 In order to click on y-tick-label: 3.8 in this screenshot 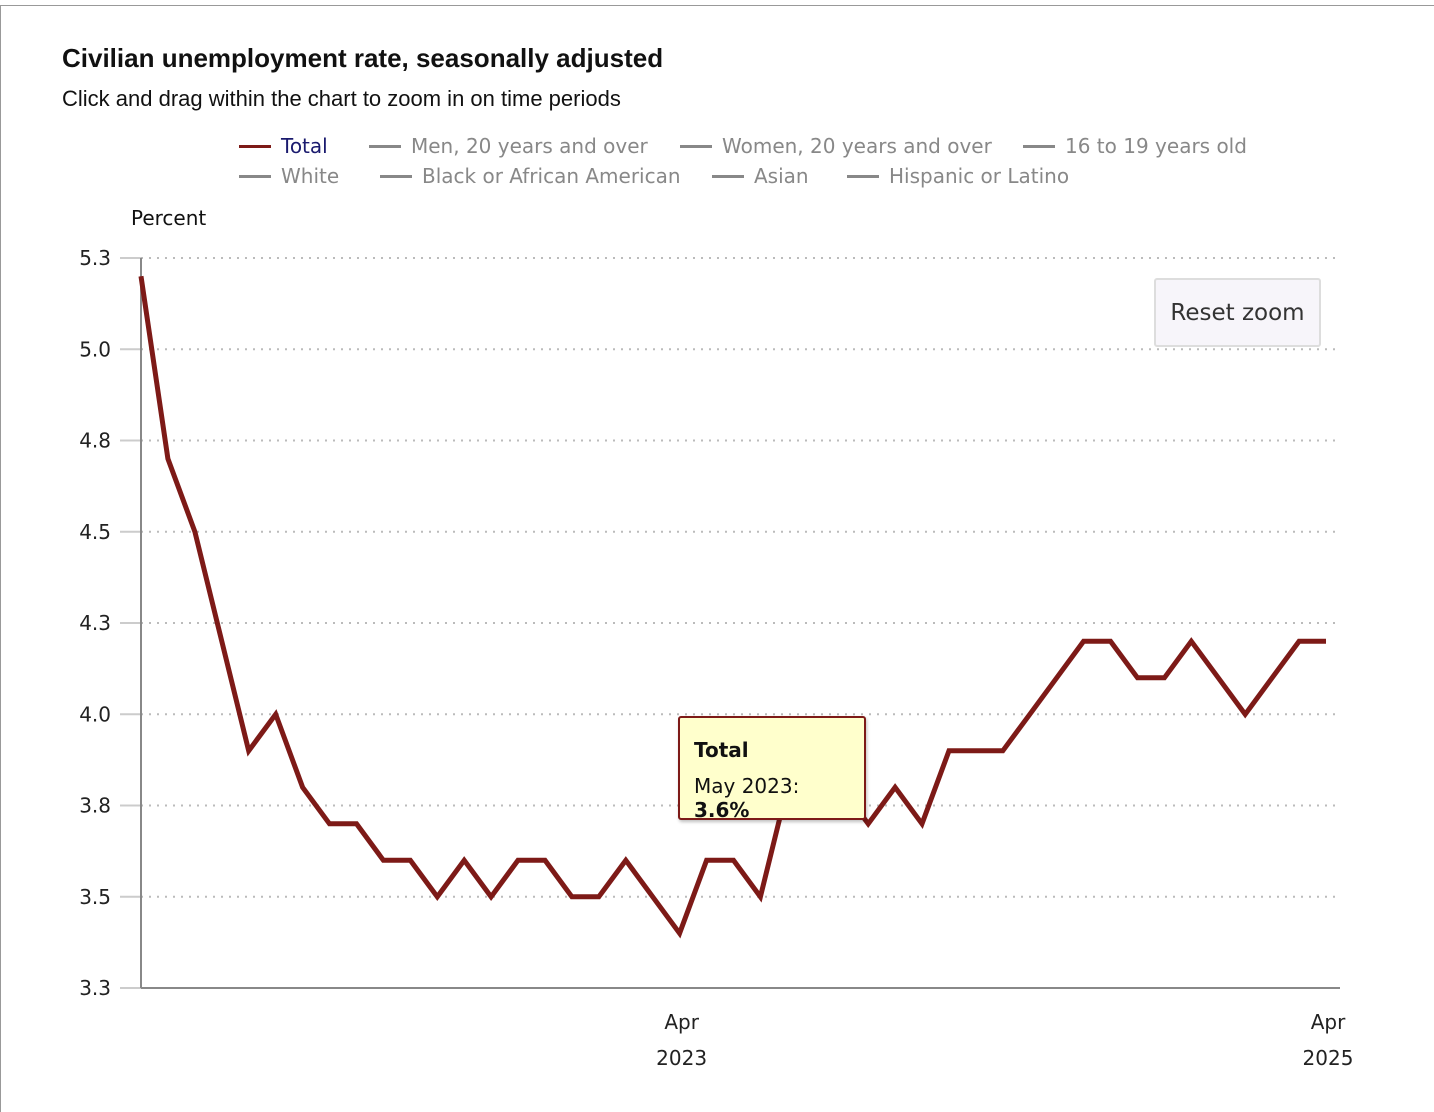, I will do `click(95, 806)`.